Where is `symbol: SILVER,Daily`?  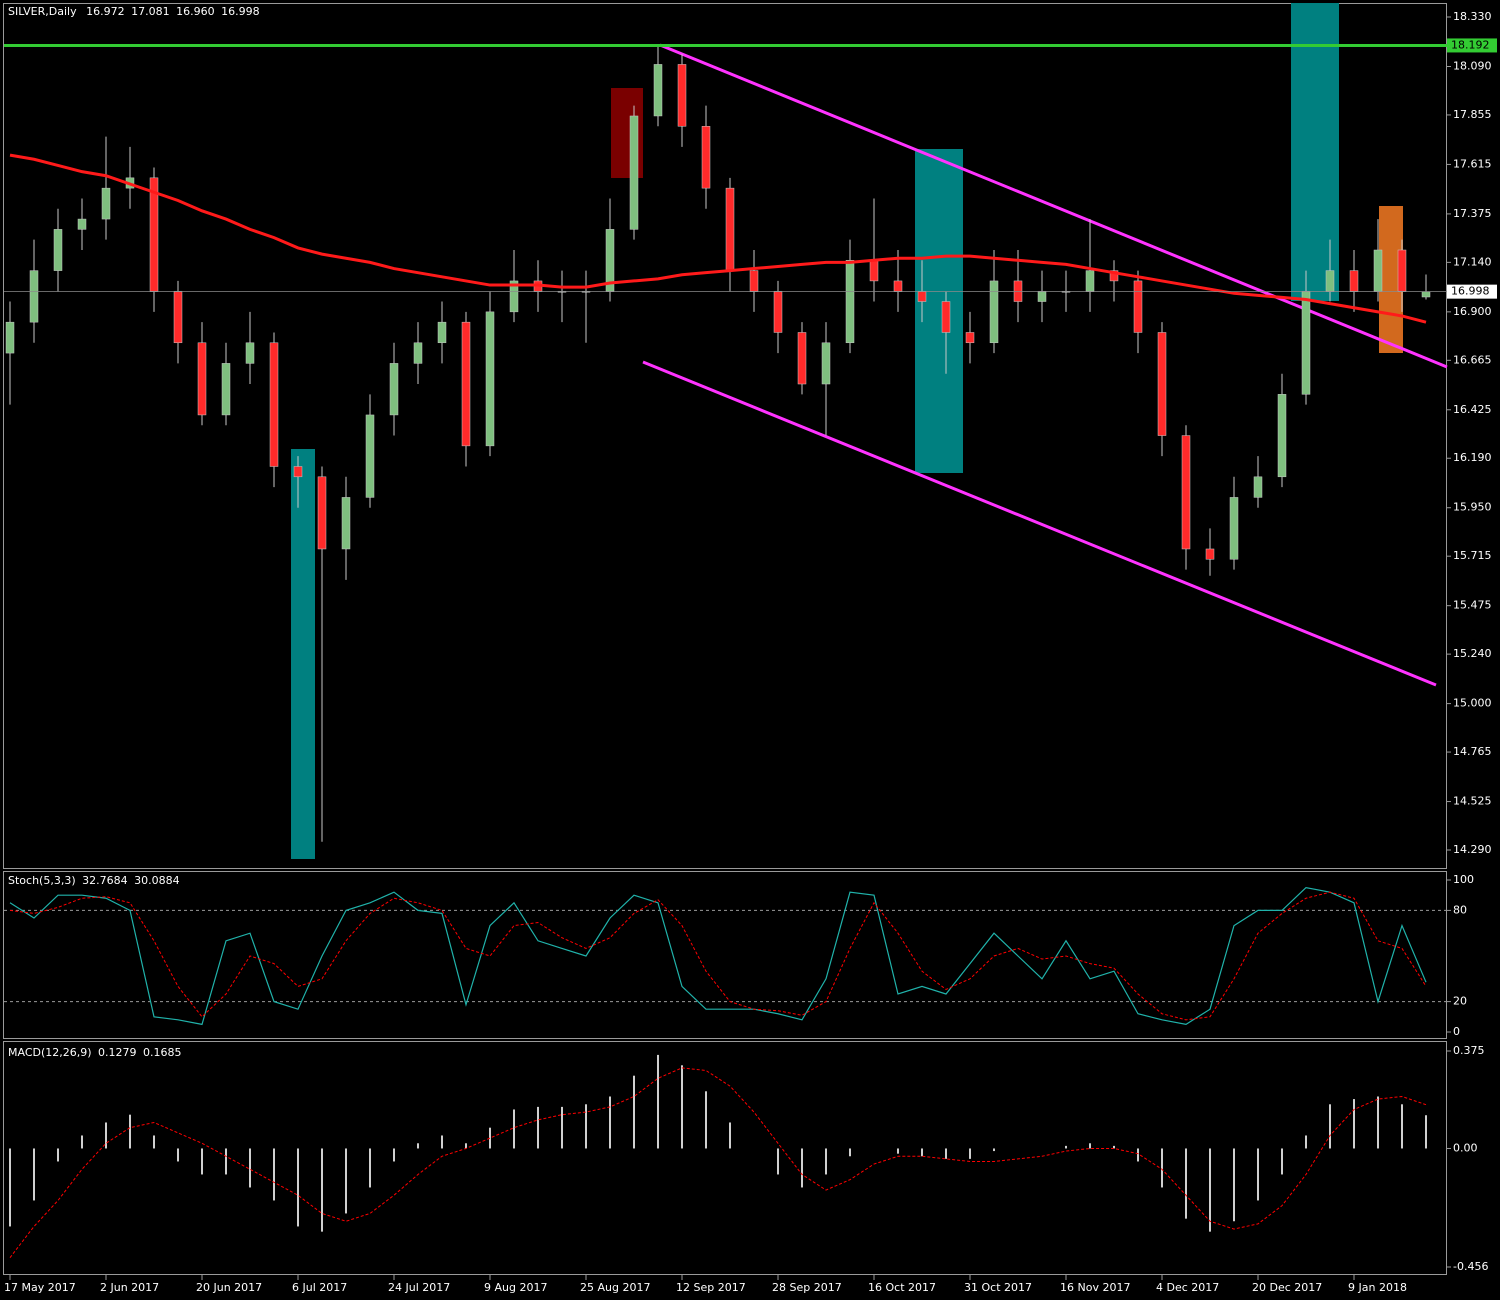
symbol: SILVER,Daily is located at coordinates (42, 11).